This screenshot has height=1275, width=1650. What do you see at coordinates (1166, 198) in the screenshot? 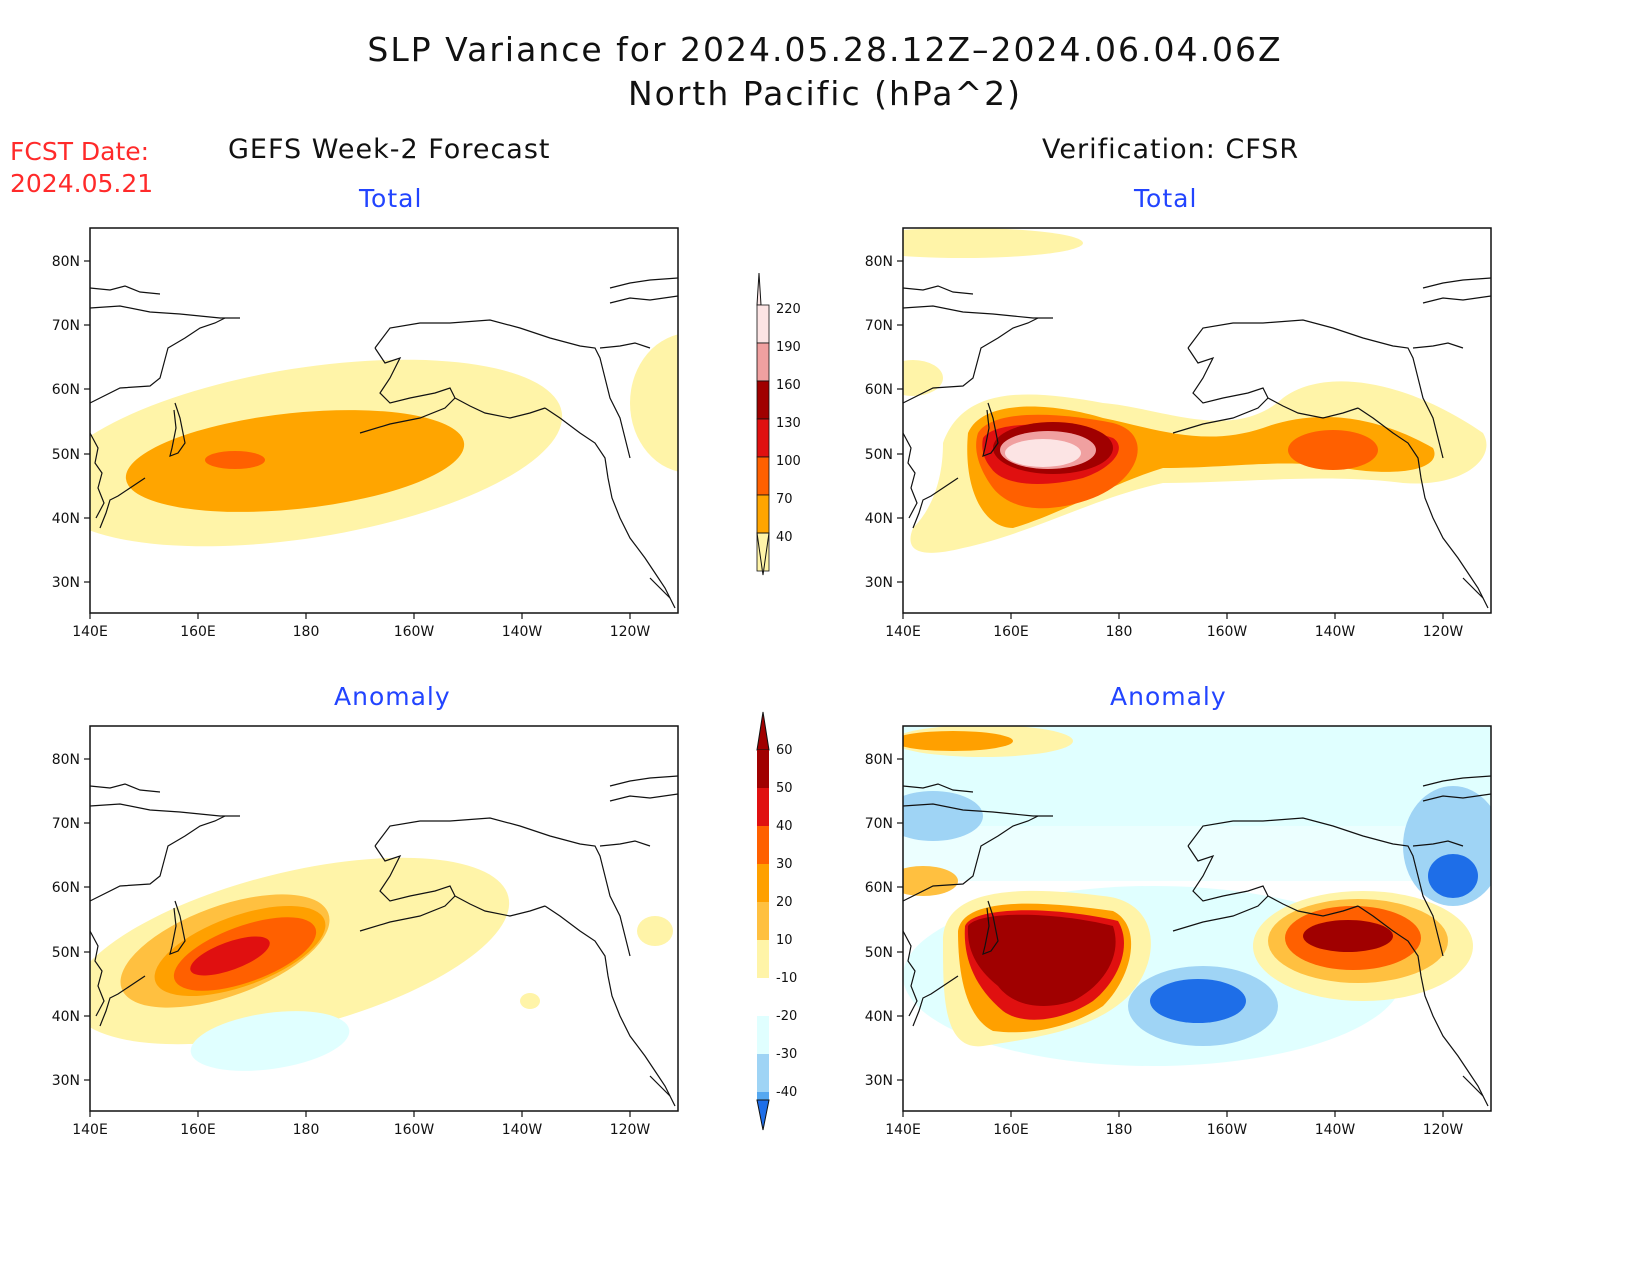
I see `verification-total-label: Total` at bounding box center [1166, 198].